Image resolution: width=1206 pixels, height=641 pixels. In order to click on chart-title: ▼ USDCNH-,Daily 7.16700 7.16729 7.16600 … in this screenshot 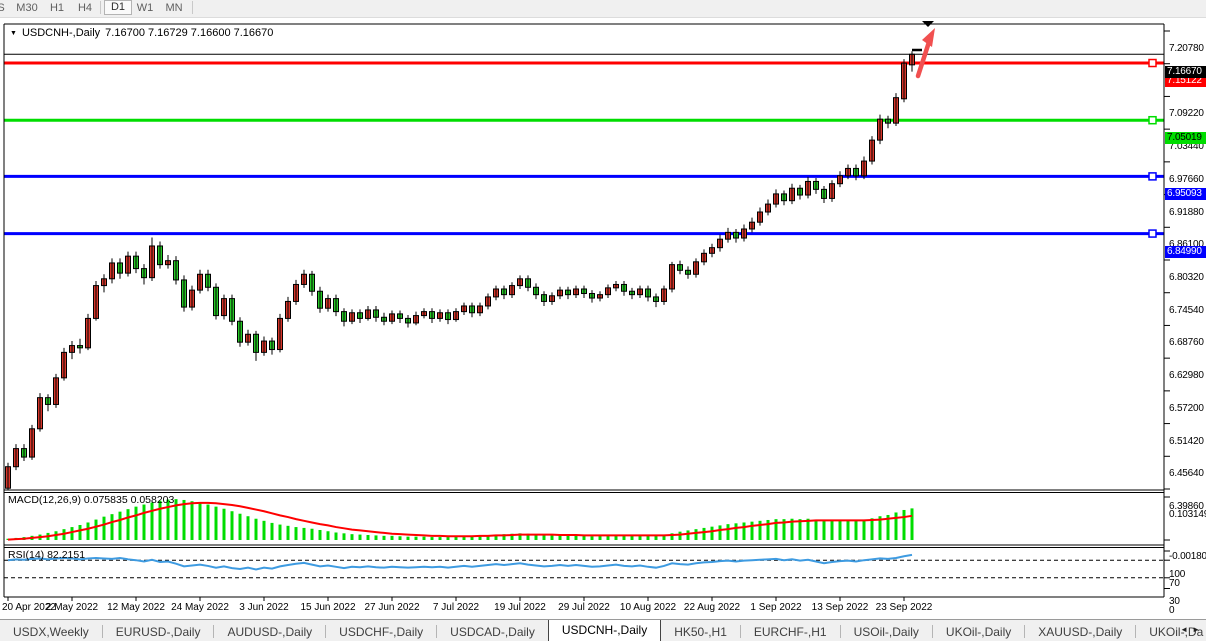, I will do `click(141, 33)`.